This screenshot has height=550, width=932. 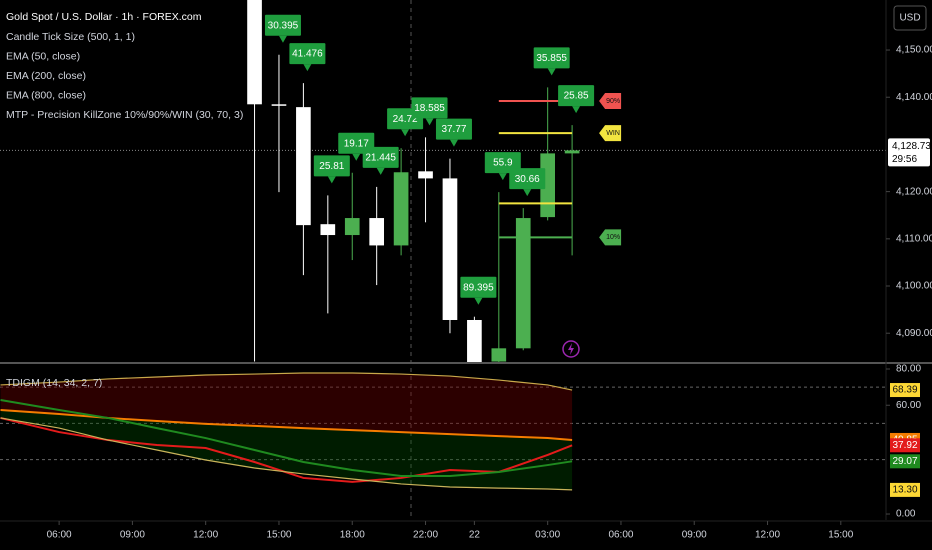 I want to click on chart-title: Gold Spot / U.S. Dollar · 1h · FOREX.com, so click(x=104, y=17).